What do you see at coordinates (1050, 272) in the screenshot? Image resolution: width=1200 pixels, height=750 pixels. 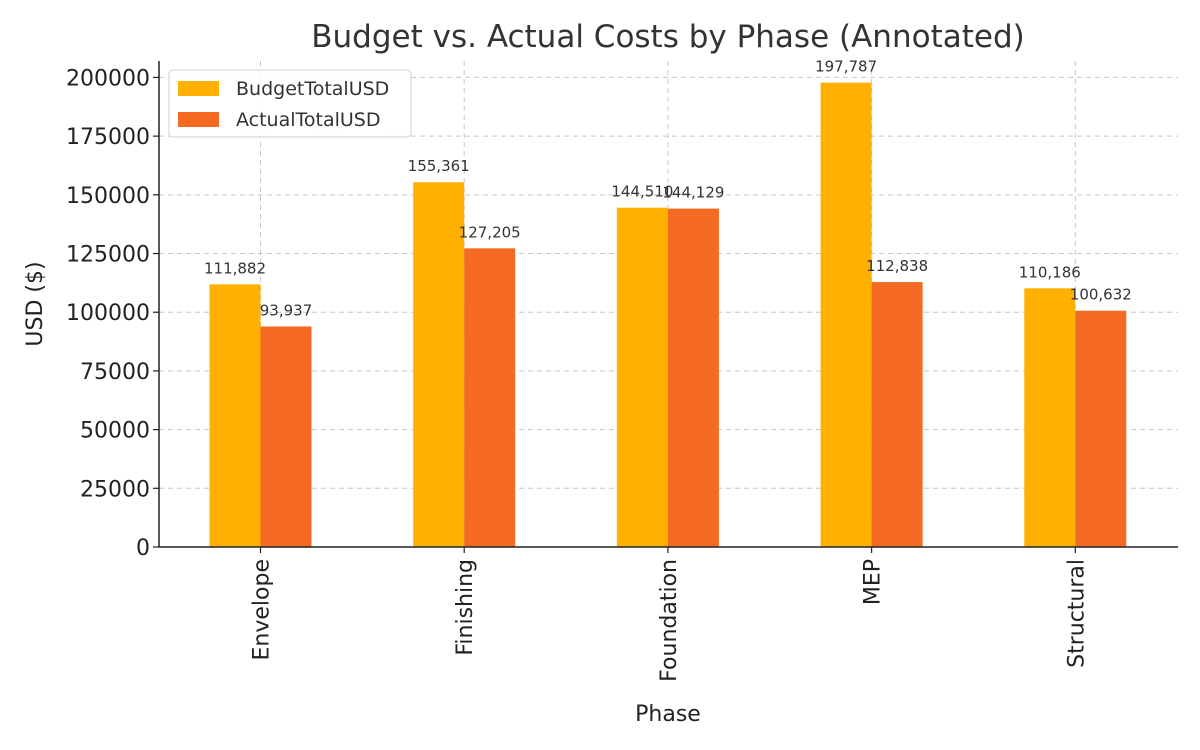 I see `data-label: 110,186` at bounding box center [1050, 272].